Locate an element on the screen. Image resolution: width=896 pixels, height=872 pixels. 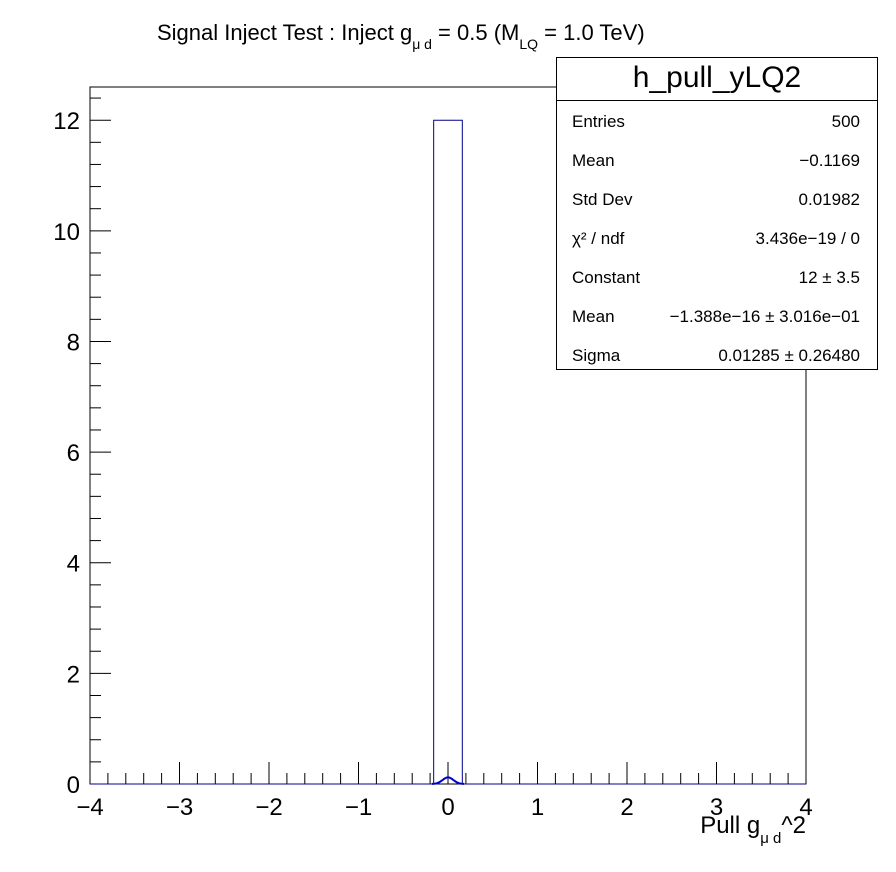
x-axis-label: Pull gμ d^2 is located at coordinates (753, 829).